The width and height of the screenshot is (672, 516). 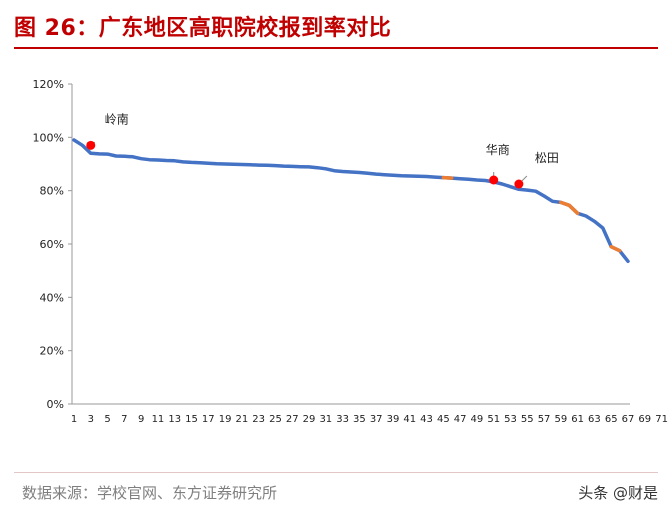 I want to click on x-tick-label: 55, so click(x=527, y=419).